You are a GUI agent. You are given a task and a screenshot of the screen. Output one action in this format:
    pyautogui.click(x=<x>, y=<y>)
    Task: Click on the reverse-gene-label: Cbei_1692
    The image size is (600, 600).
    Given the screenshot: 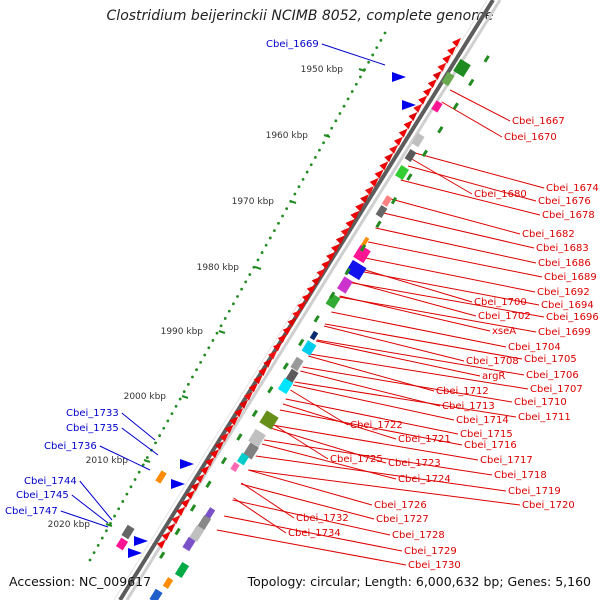 What is the action you would take?
    pyautogui.click(x=563, y=292)
    